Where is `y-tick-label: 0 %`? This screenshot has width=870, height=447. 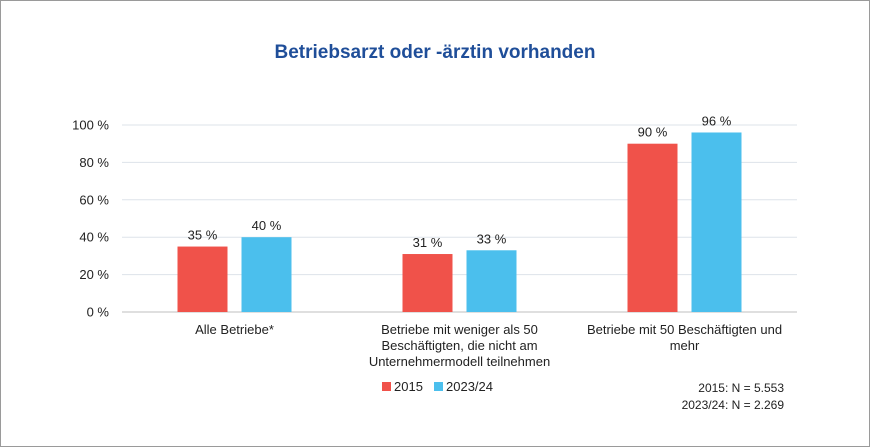
y-tick-label: 0 % is located at coordinates (98, 312).